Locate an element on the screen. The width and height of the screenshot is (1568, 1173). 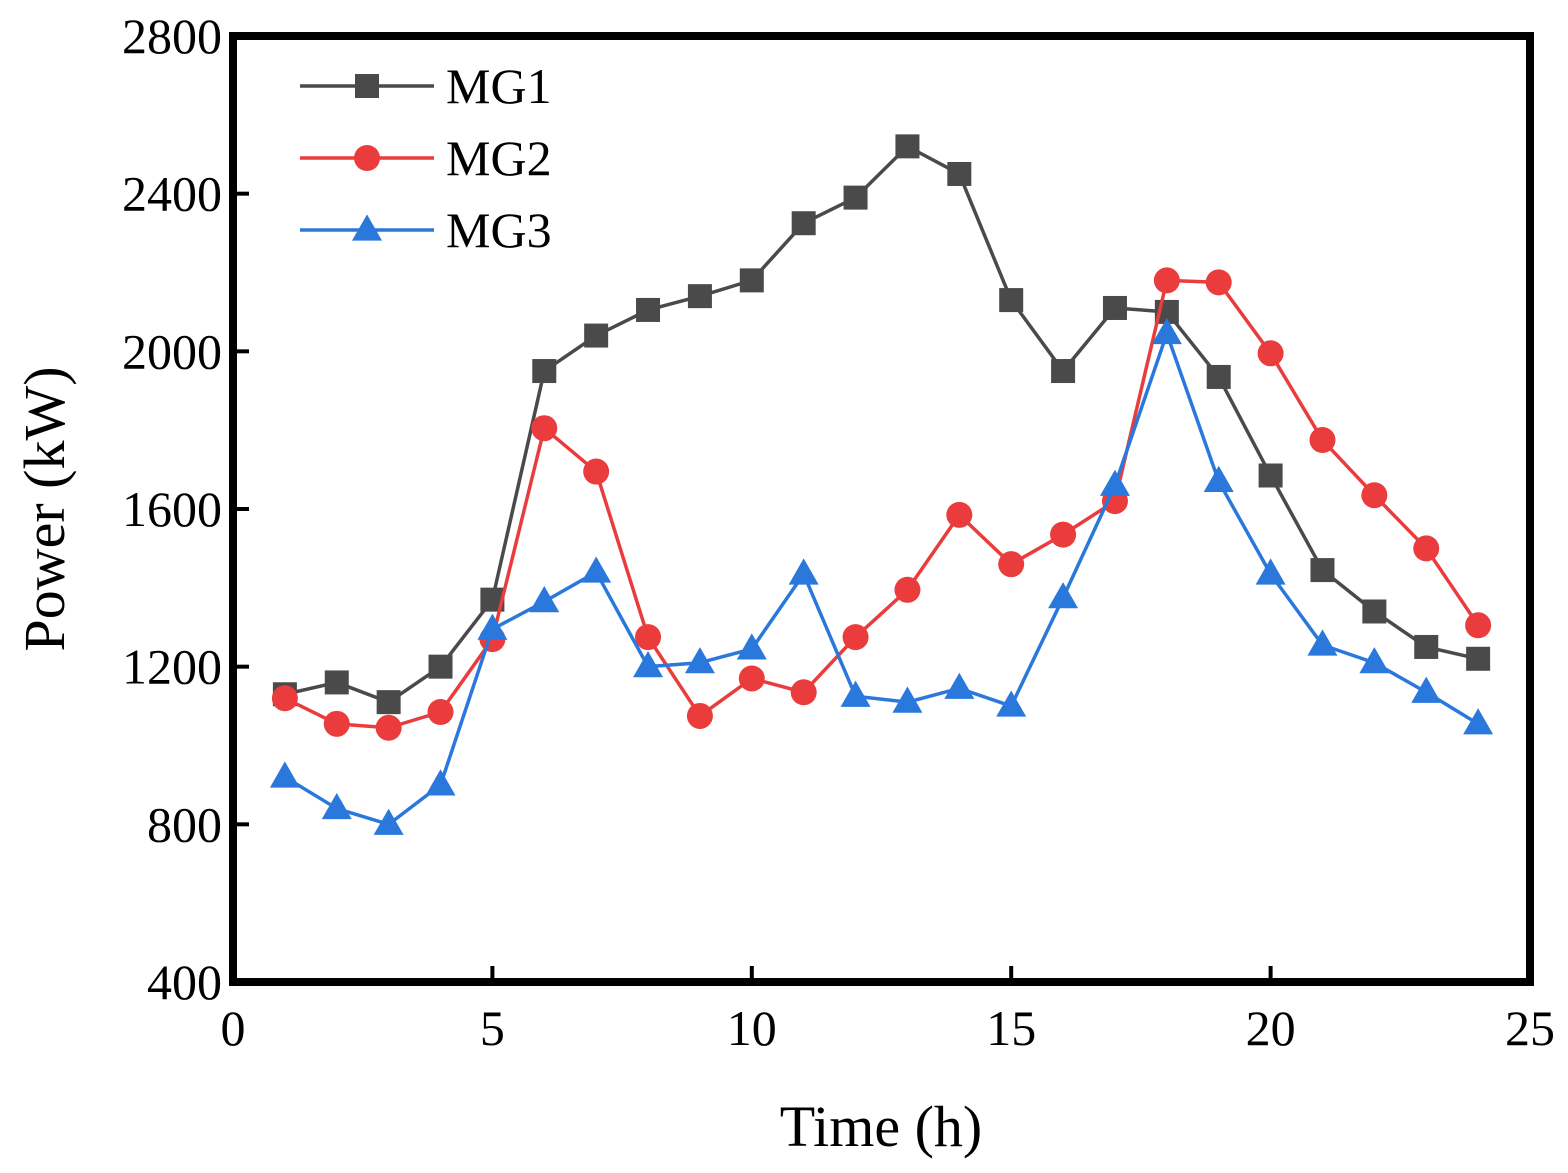
legend-label-mg2: MG2 is located at coordinates (499, 158).